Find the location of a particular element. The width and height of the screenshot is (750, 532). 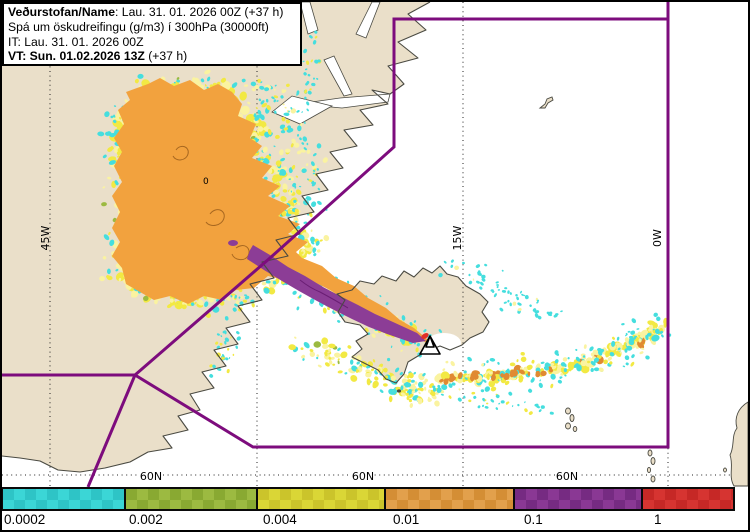

meridian-label-15w: 15W is located at coordinates (457, 237).